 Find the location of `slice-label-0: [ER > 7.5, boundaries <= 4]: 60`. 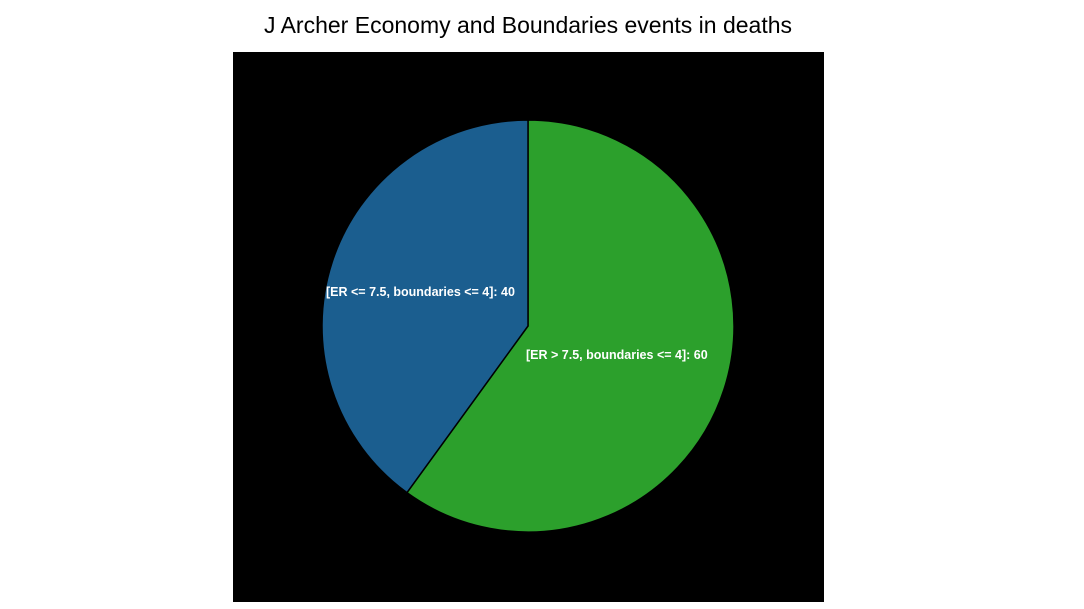

slice-label-0: [ER > 7.5, boundaries <= 4]: 60 is located at coordinates (617, 355).